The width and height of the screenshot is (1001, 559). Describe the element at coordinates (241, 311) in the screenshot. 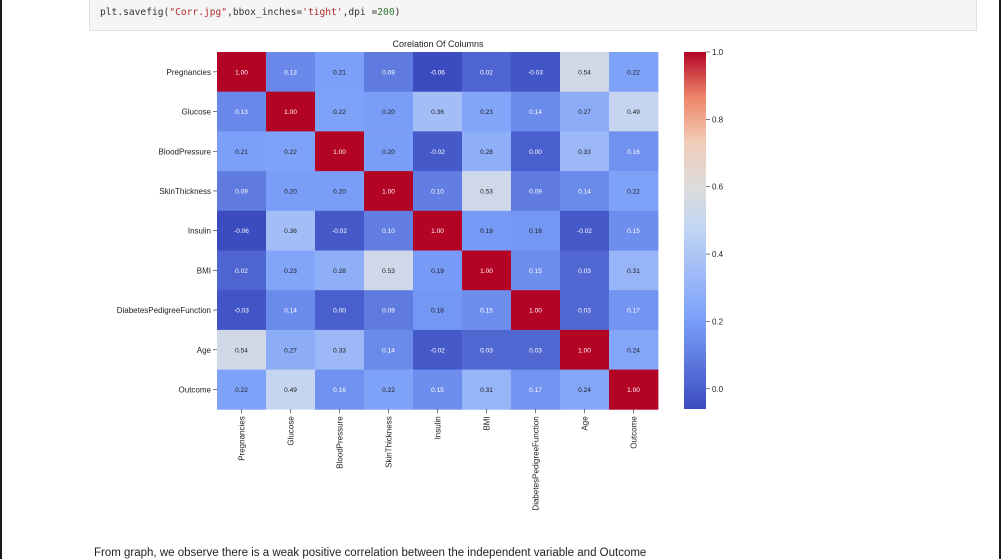

I see `heatmap-cell-value: -0.03` at that location.